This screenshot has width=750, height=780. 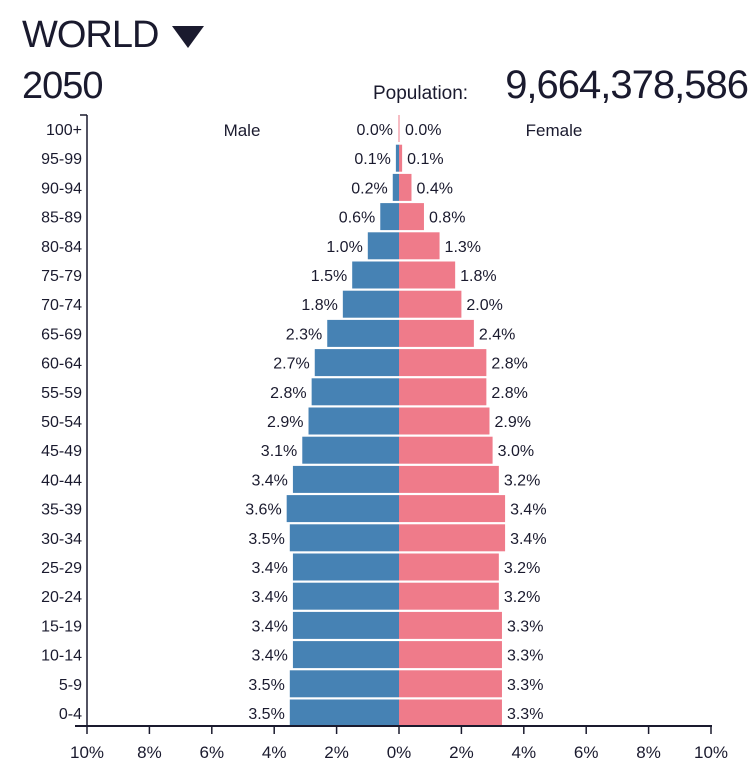 I want to click on age-group-label: 25-29, so click(x=61, y=568).